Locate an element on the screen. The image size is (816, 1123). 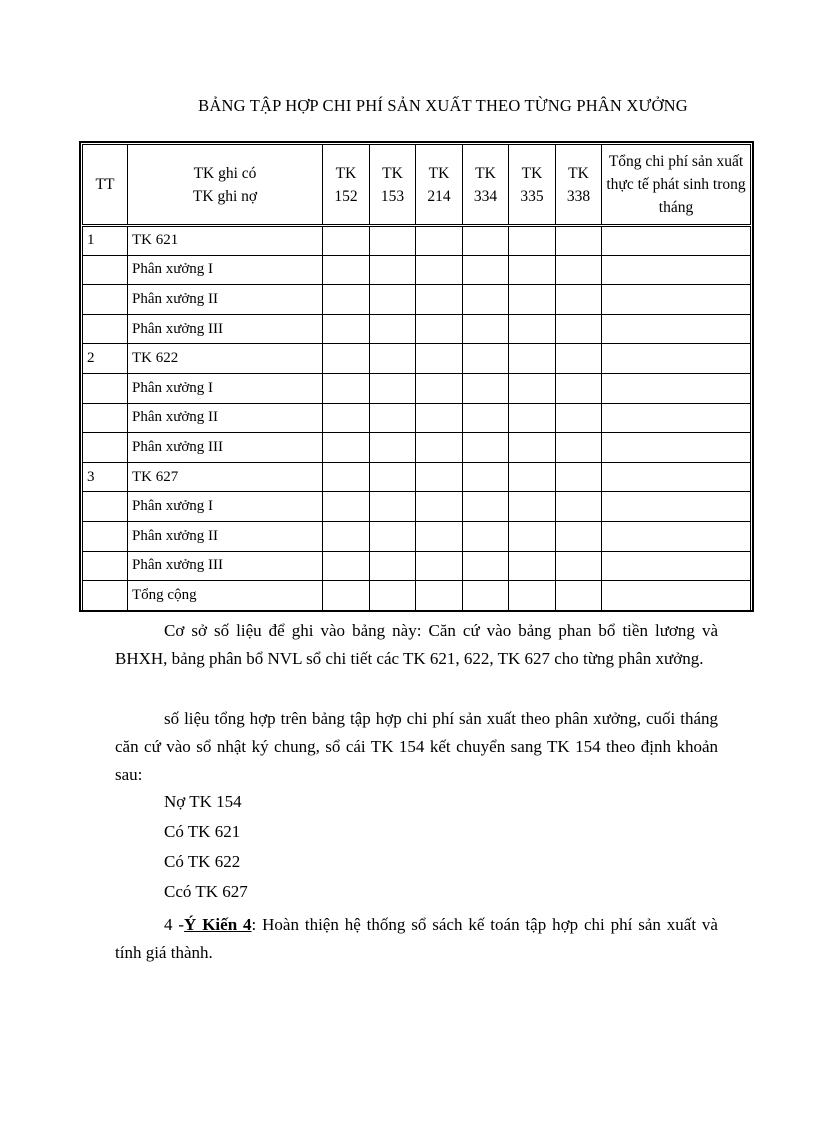
cell-desc: TK 622 is located at coordinates (225, 358).